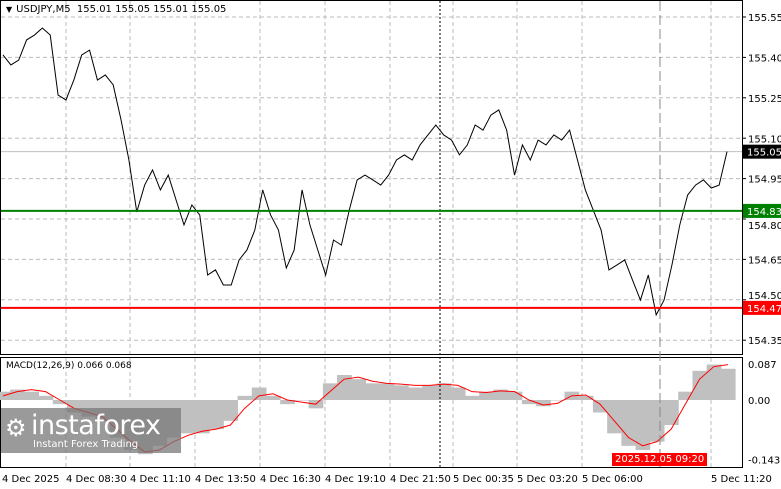 This screenshot has width=781, height=489. What do you see at coordinates (764, 58) in the screenshot?
I see `price-tick-label: 155.40` at bounding box center [764, 58].